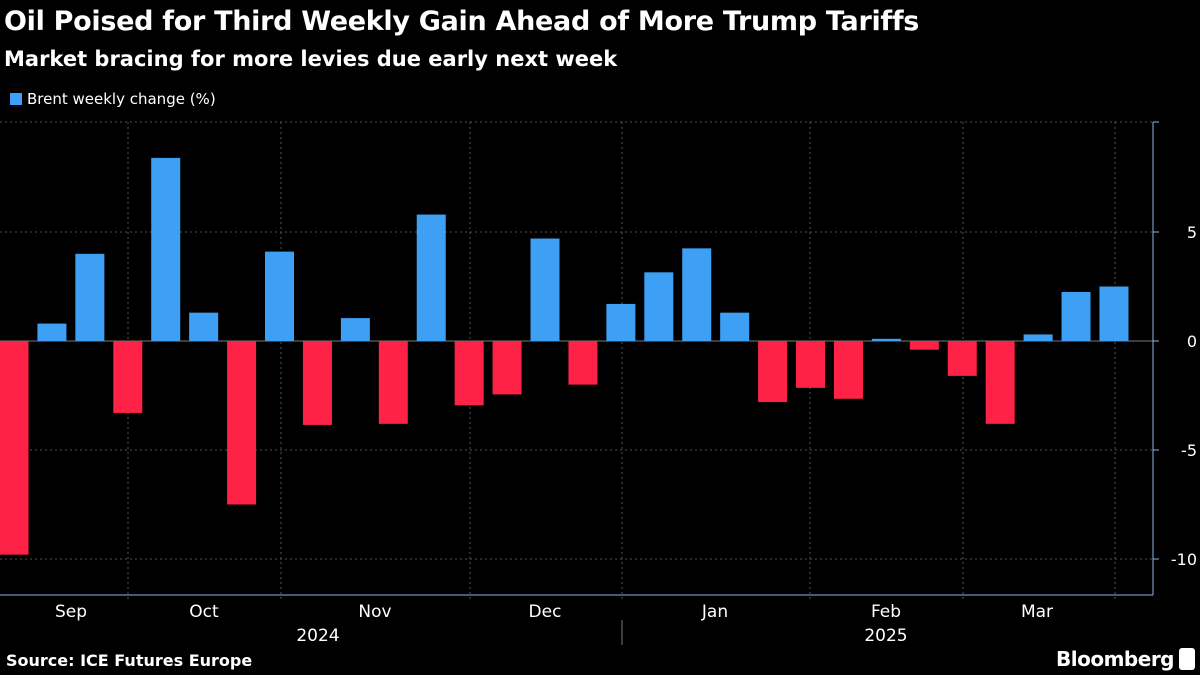  What do you see at coordinates (886, 612) in the screenshot?
I see `x-month-label: Feb` at bounding box center [886, 612].